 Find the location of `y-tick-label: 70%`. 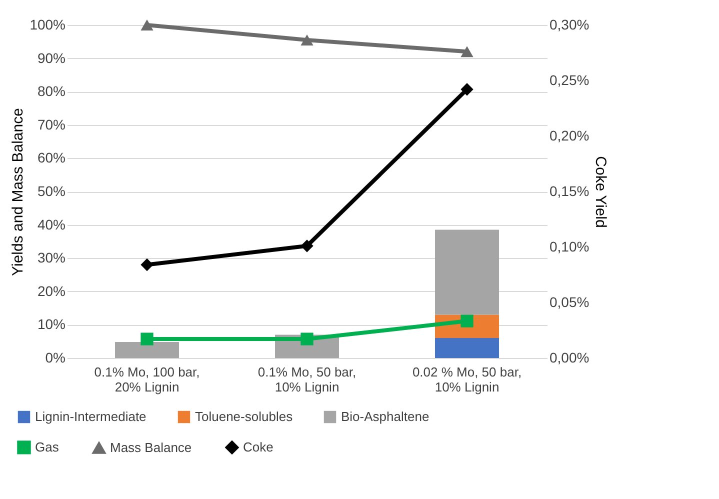

y-tick-label: 70% is located at coordinates (51, 124).